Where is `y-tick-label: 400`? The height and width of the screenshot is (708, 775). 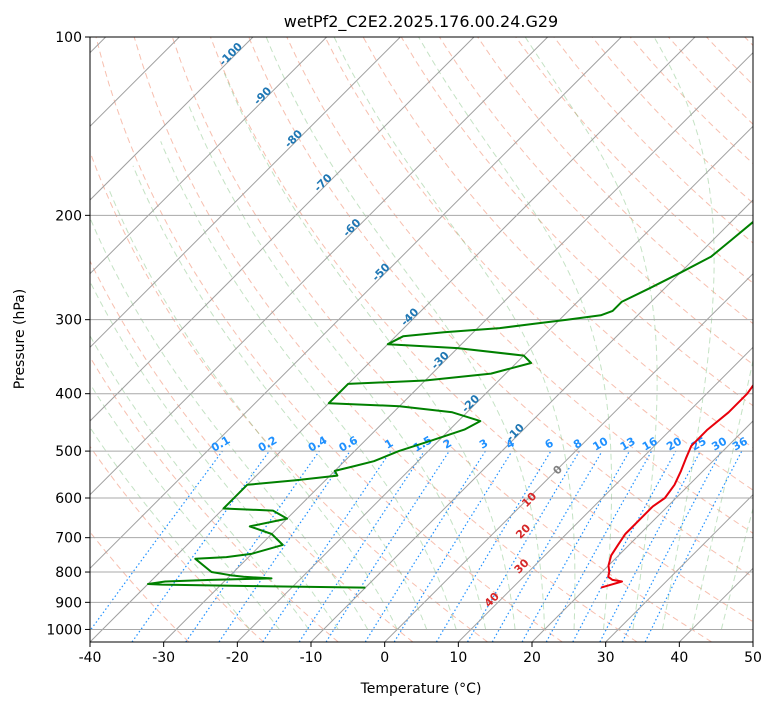
y-tick-label: 400 is located at coordinates (68, 395).